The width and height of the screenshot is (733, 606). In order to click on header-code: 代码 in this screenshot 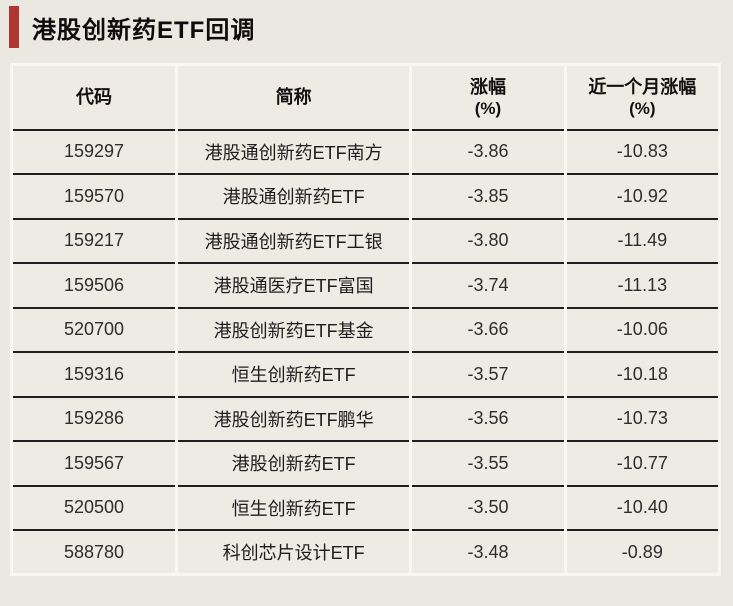, I will do `click(94, 97)`.